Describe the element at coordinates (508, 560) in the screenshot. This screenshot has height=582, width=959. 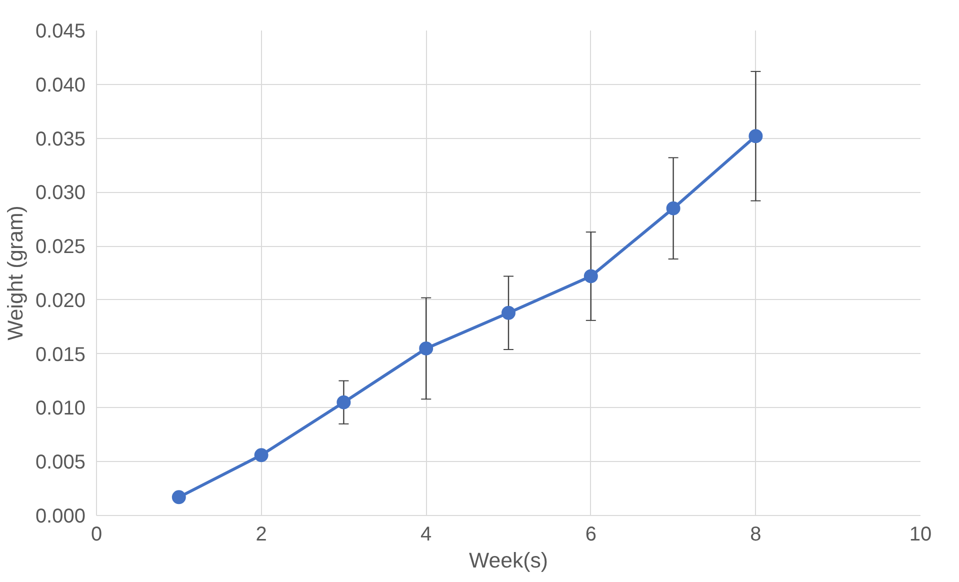
I see `x-axis-title: Week(s)` at that location.